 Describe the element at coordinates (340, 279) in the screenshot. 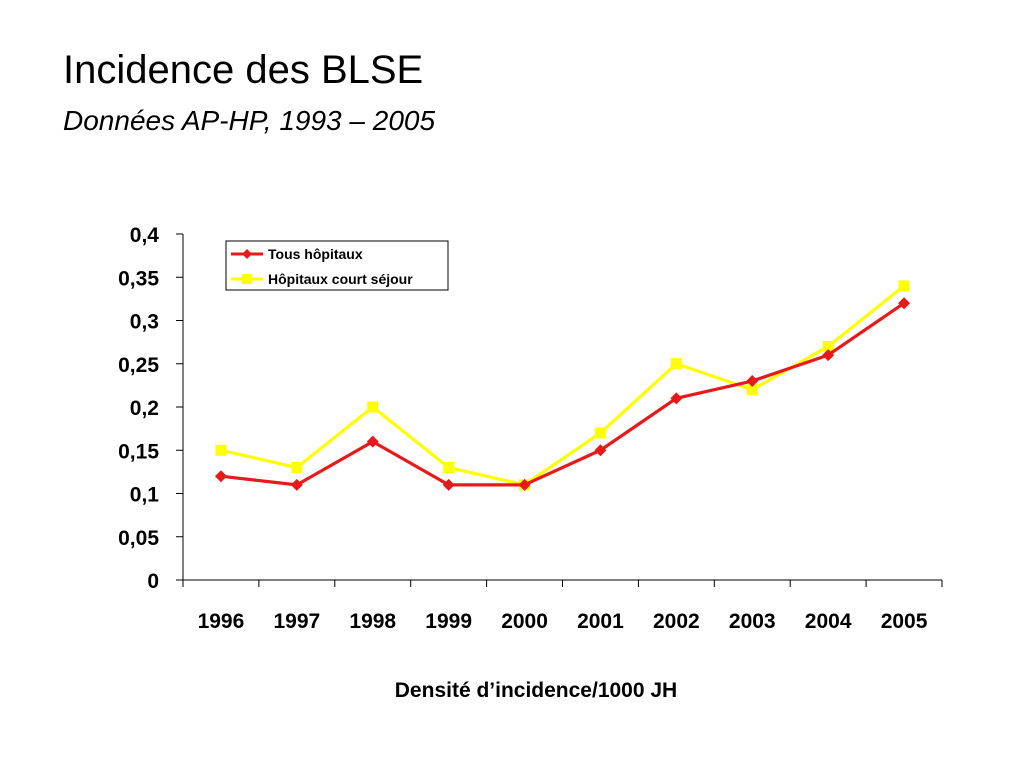

I see `legend-label: Hôpitaux court séjour` at that location.